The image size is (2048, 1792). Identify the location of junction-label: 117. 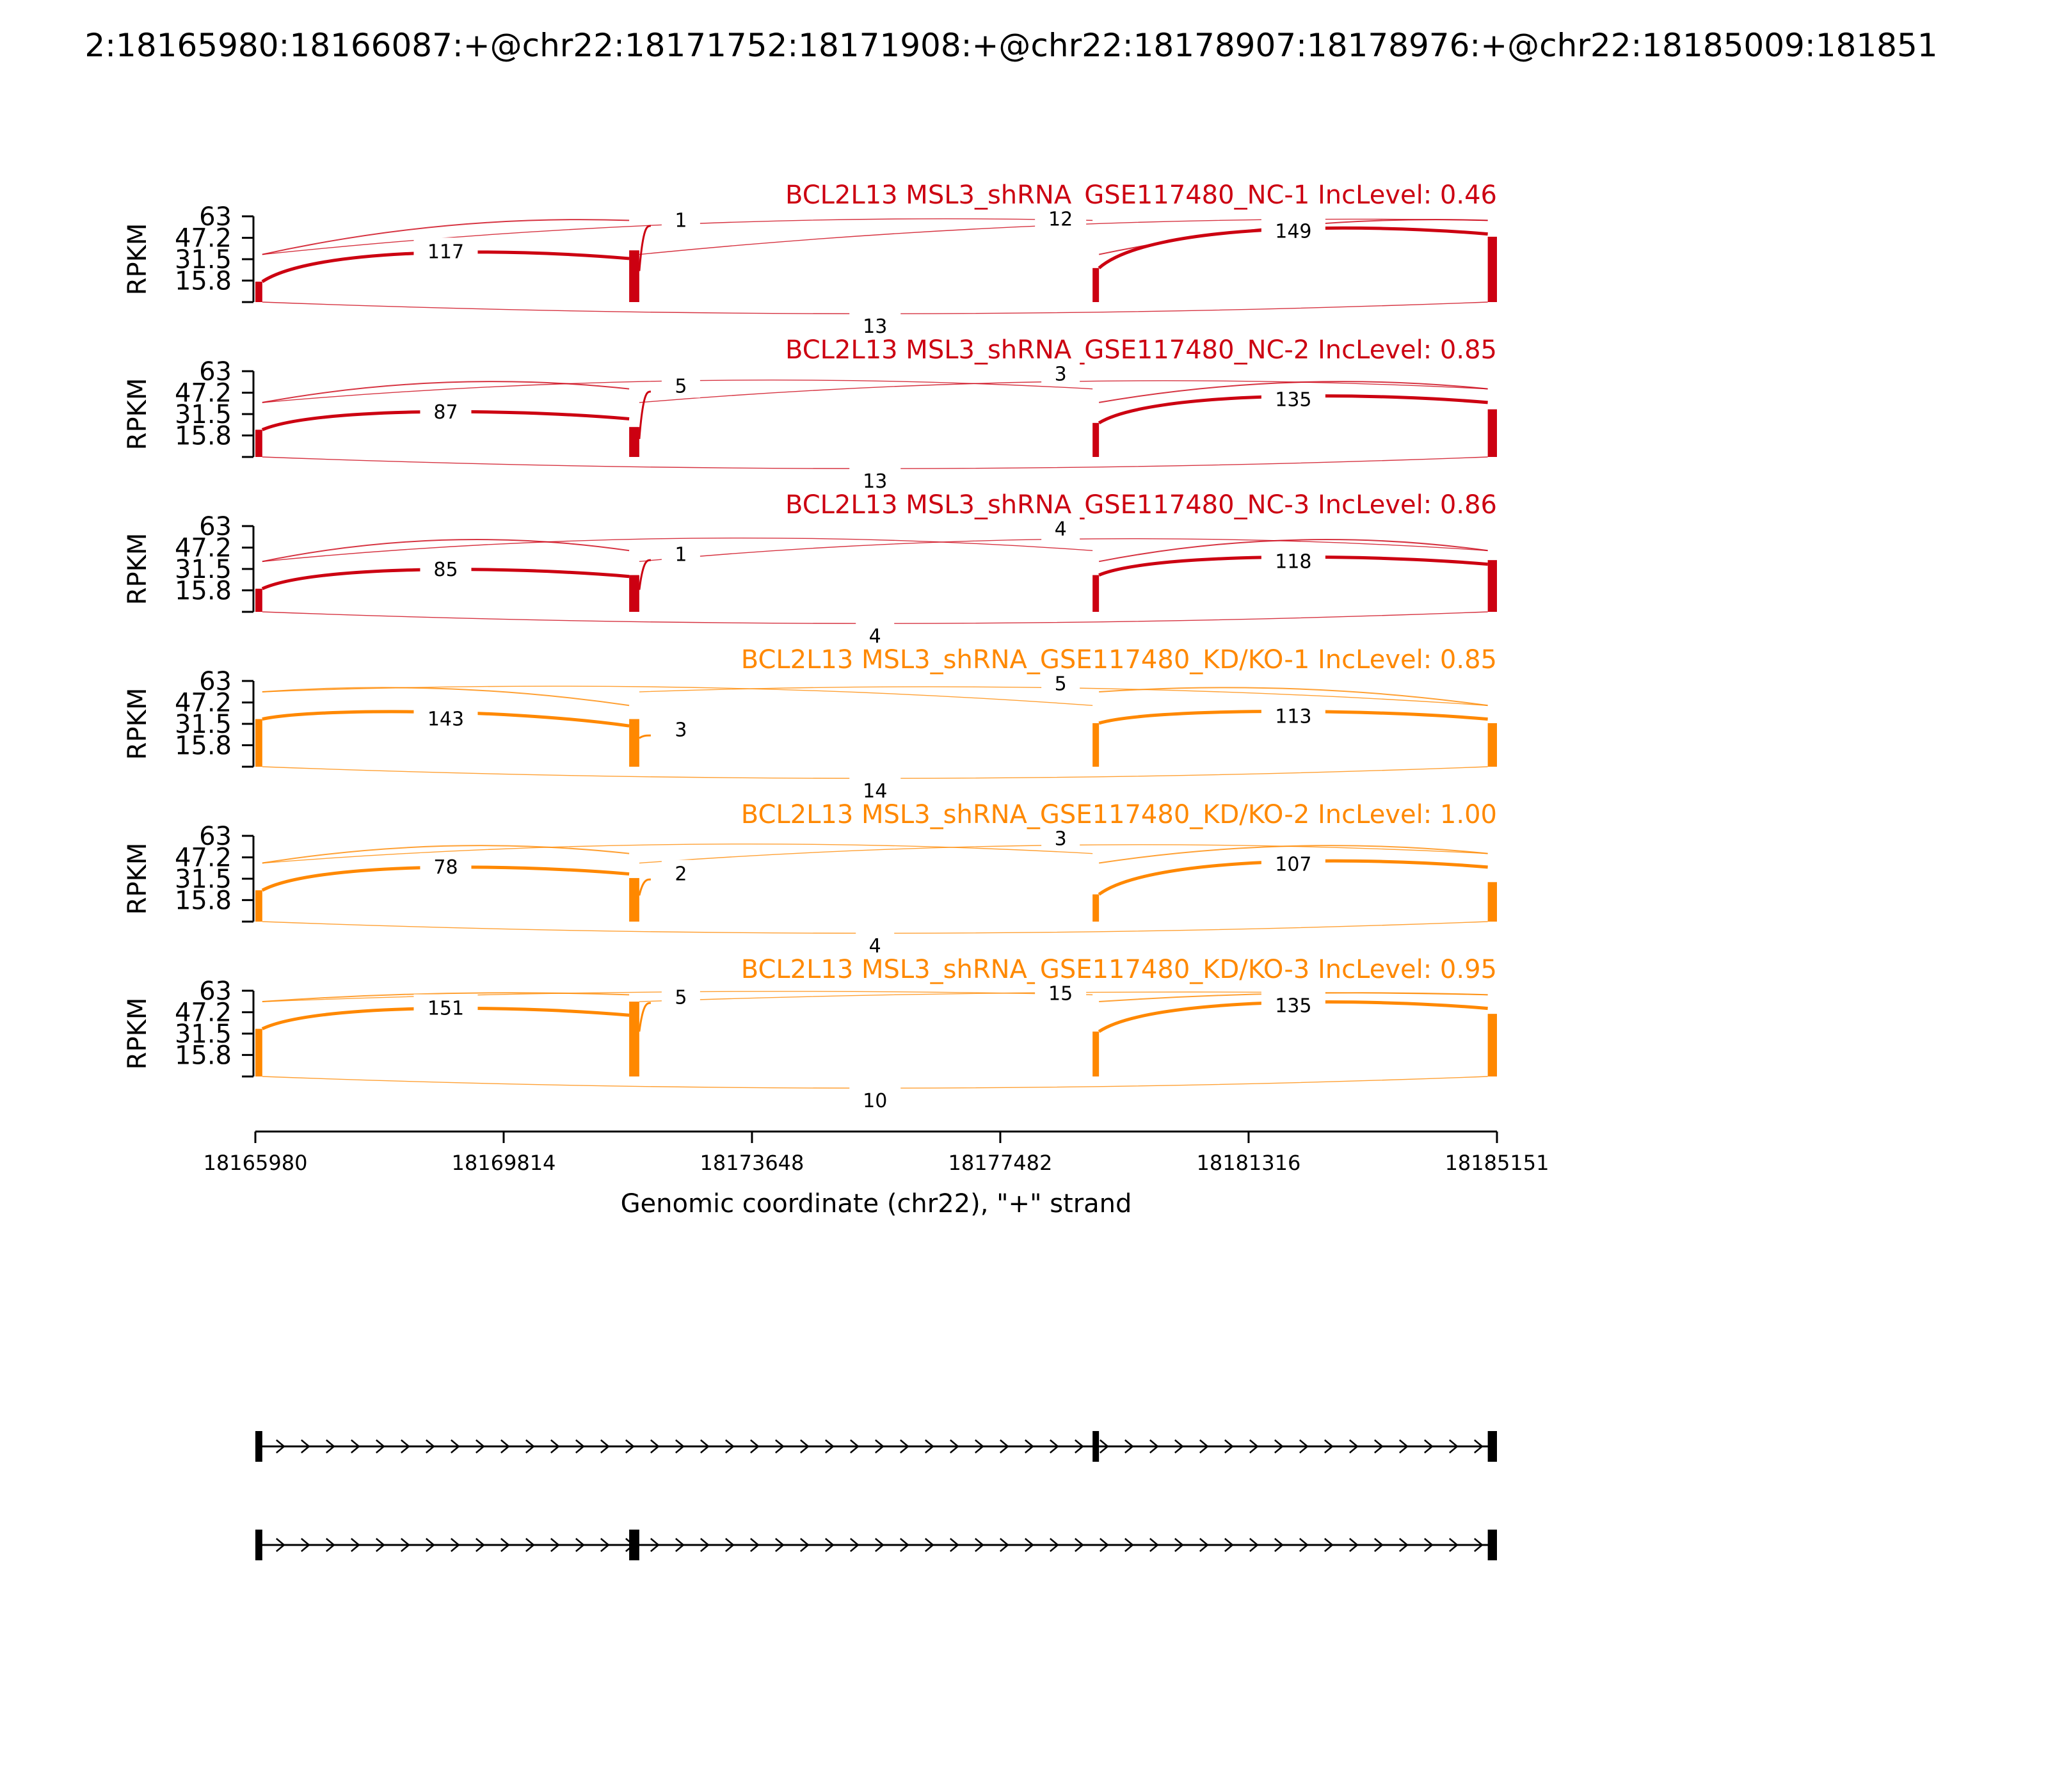
(446, 252).